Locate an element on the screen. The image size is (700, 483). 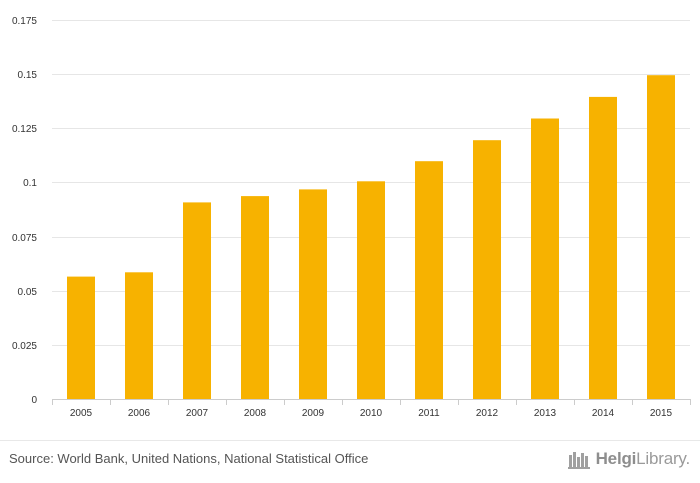
y-tick-label: 0 is located at coordinates (34, 400).